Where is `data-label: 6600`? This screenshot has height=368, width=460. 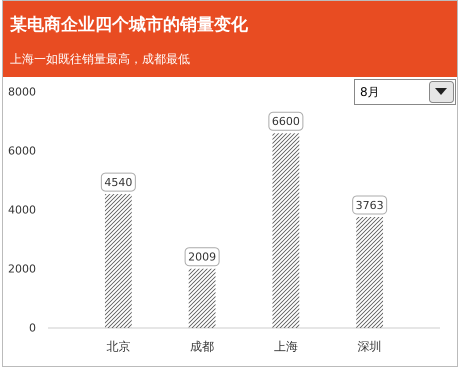
data-label: 6600 is located at coordinates (286, 121).